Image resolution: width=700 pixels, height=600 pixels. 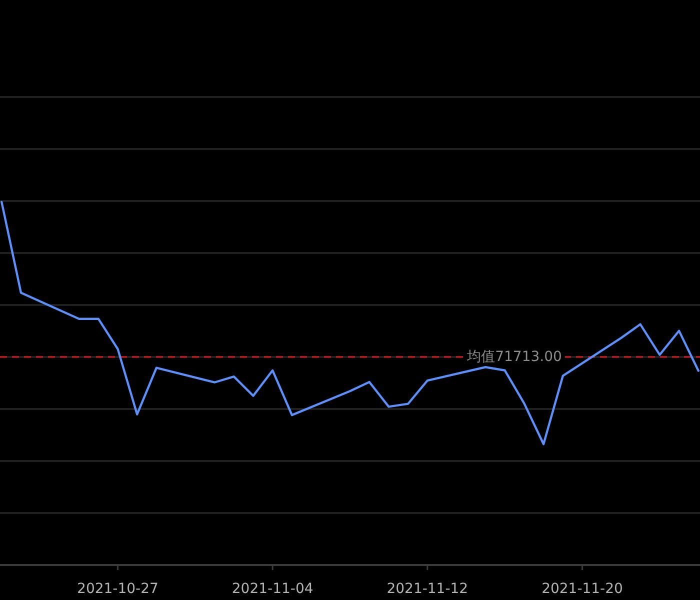 What do you see at coordinates (427, 589) in the screenshot?
I see `x-tick-label: 2021-11-12` at bounding box center [427, 589].